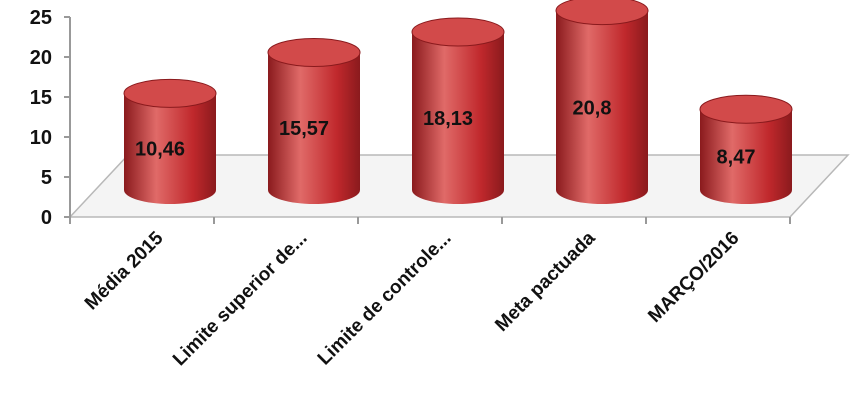  I want to click on data-label: 8,47, so click(736, 158).